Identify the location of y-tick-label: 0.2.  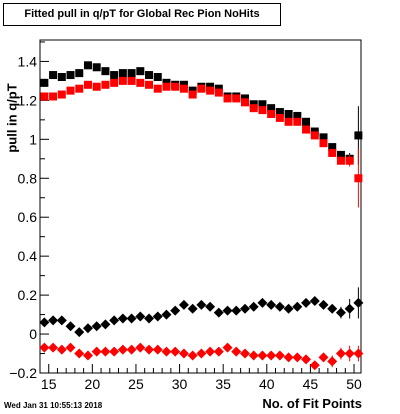
(28, 295).